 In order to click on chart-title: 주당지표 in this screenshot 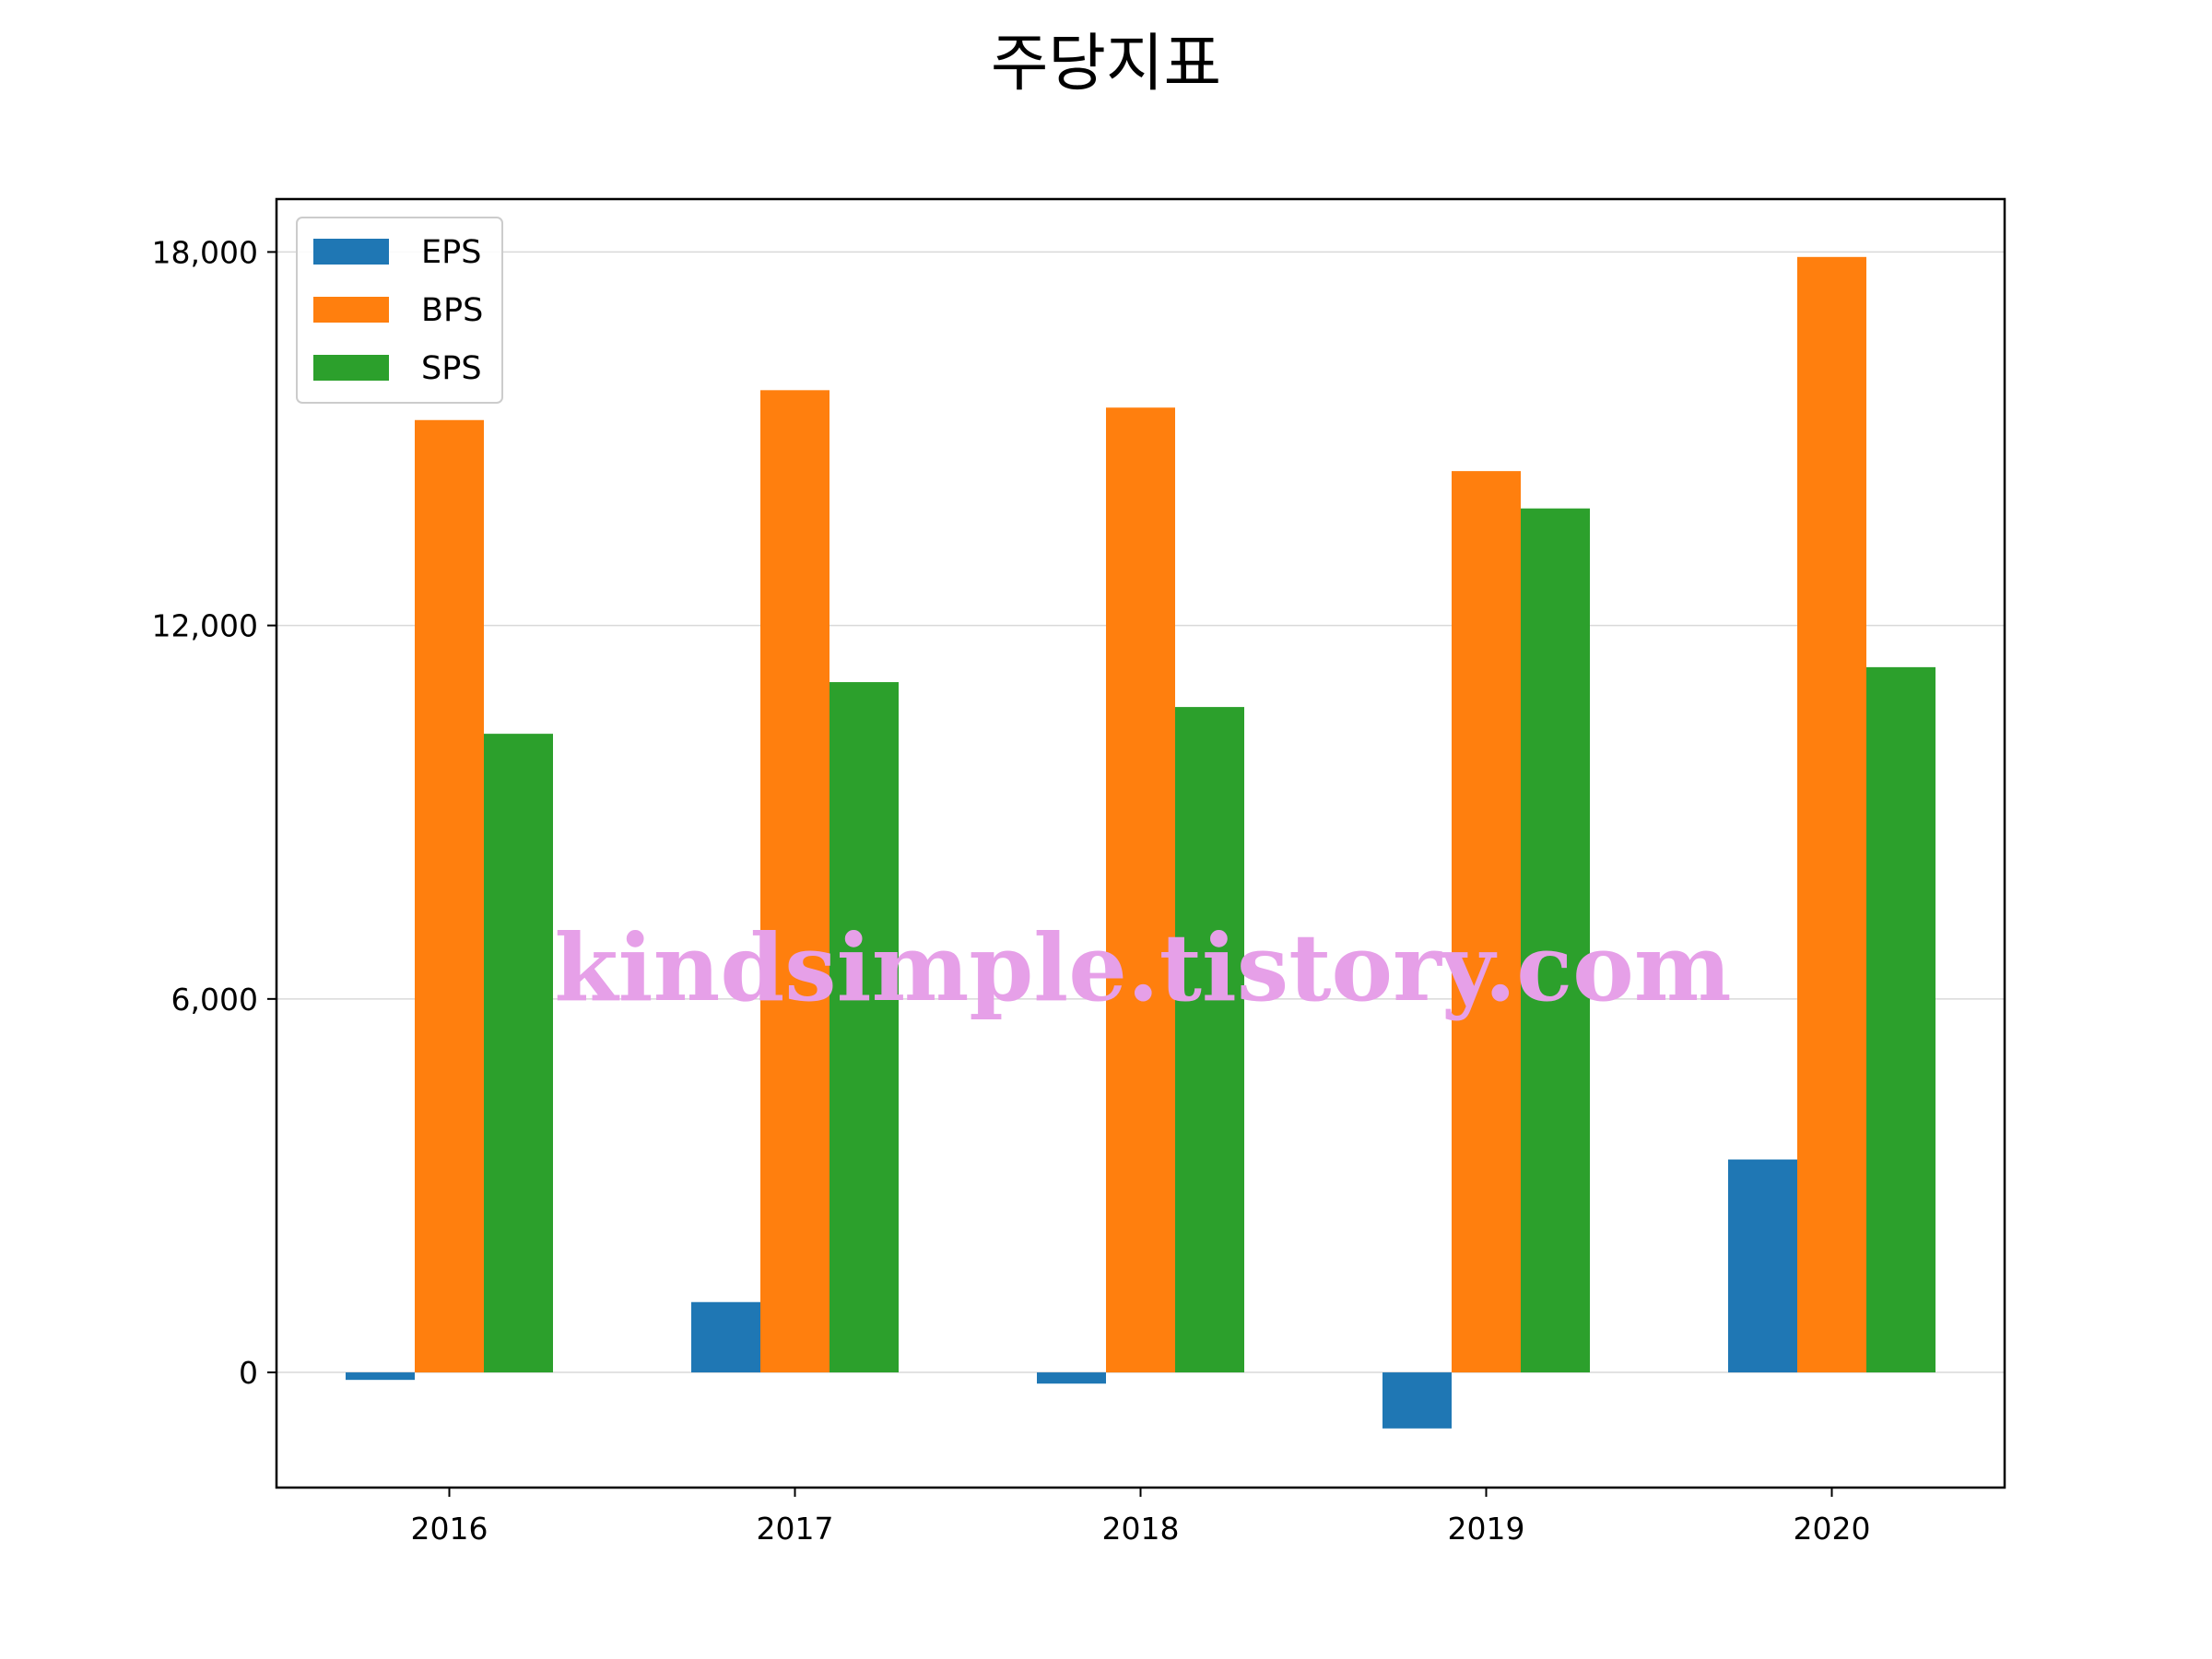, I will do `click(1106, 64)`.